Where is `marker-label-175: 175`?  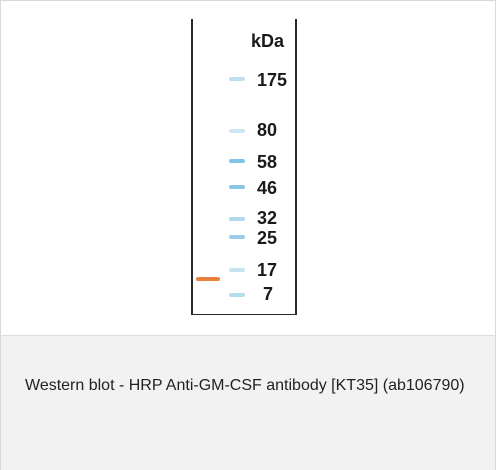
marker-label-175: 175 is located at coordinates (272, 80).